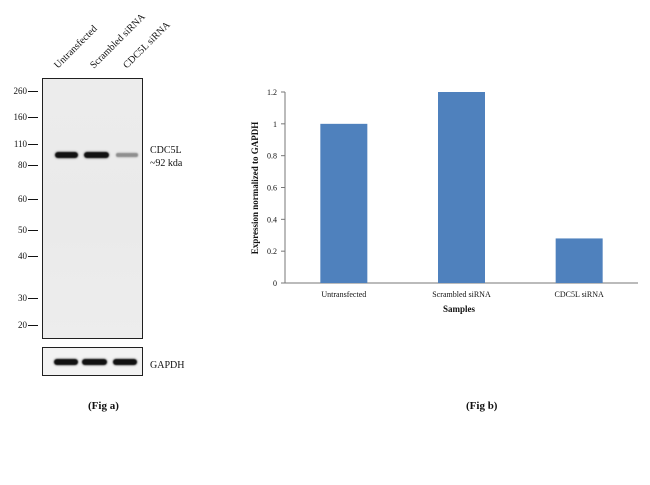 Image resolution: width=650 pixels, height=485 pixels. What do you see at coordinates (22, 230) in the screenshot?
I see `mw-label-50: 50` at bounding box center [22, 230].